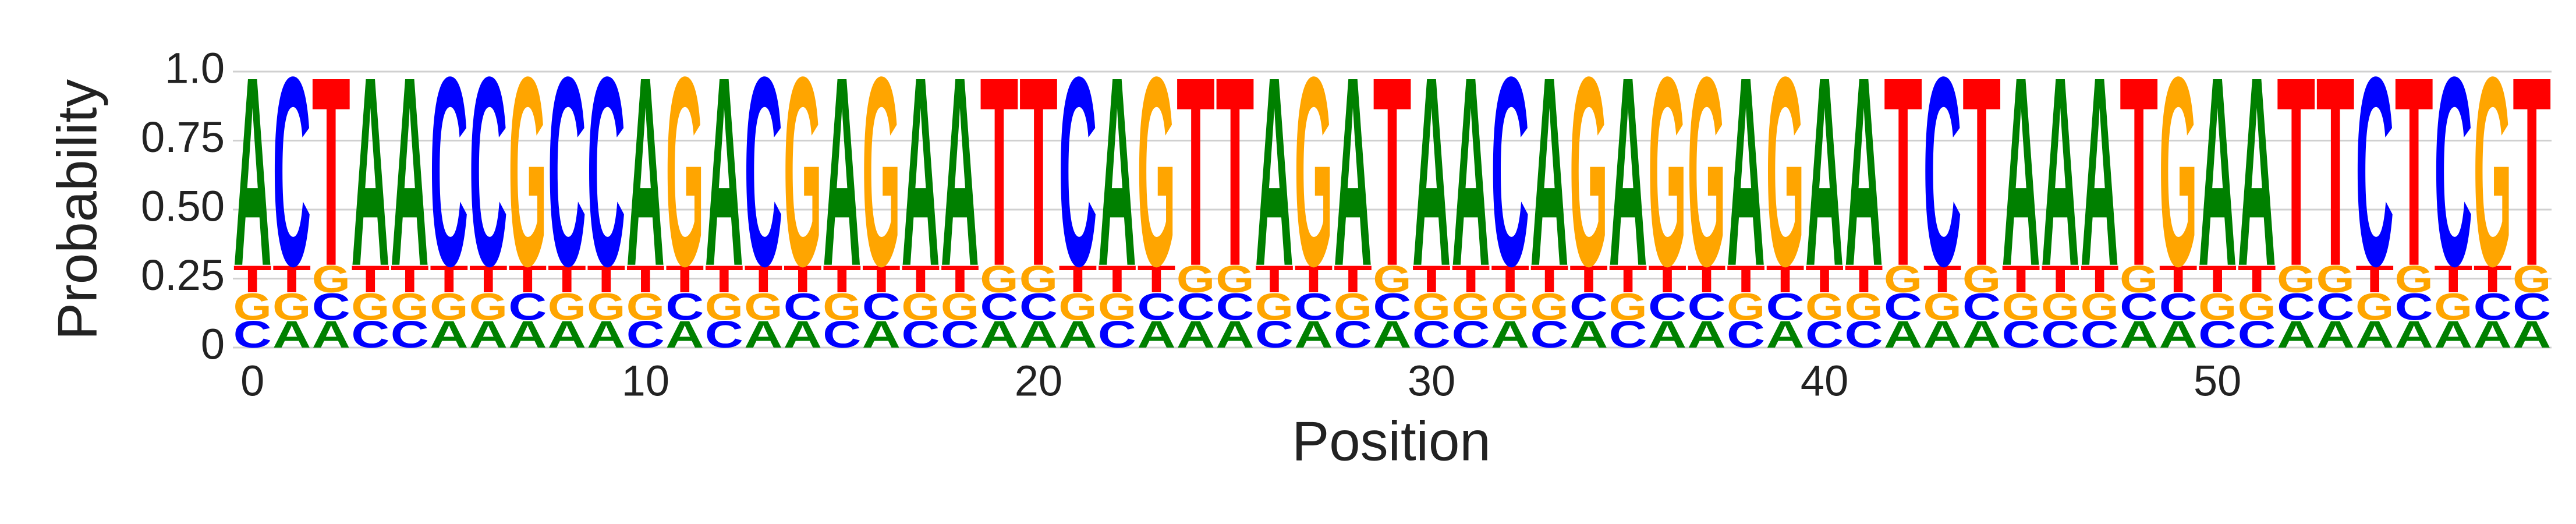 Image resolution: width=2576 pixels, height=524 pixels. What do you see at coordinates (252, 381) in the screenshot?
I see `x-tick-label: 0` at bounding box center [252, 381].